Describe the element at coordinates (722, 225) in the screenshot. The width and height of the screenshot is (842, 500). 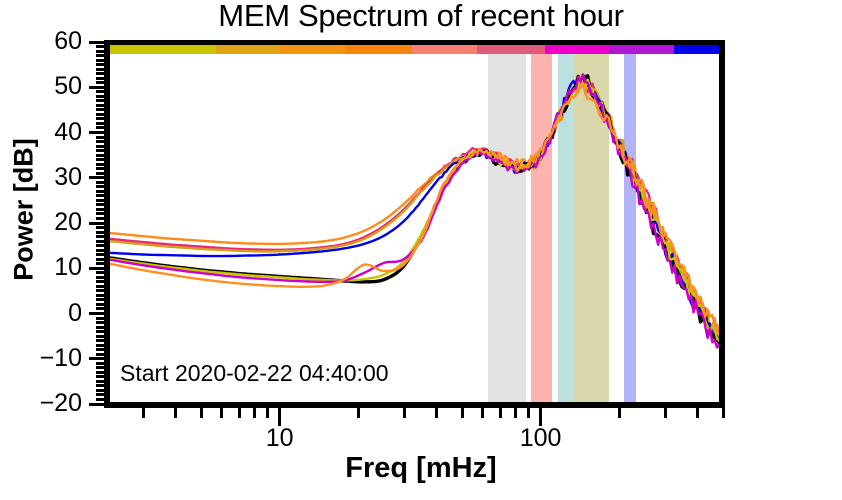
I see `axis-frame-right` at that location.